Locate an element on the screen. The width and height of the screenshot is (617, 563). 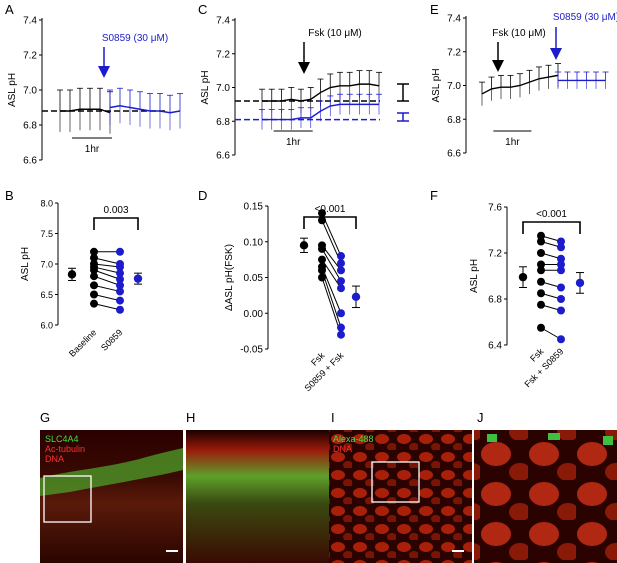
micrograph-h is located at coordinates (257, 496).